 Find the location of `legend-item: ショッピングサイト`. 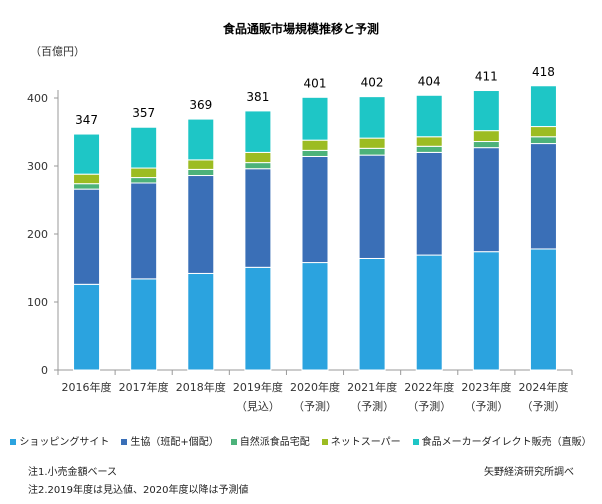

legend-item: ショッピングサイト is located at coordinates (59, 442).